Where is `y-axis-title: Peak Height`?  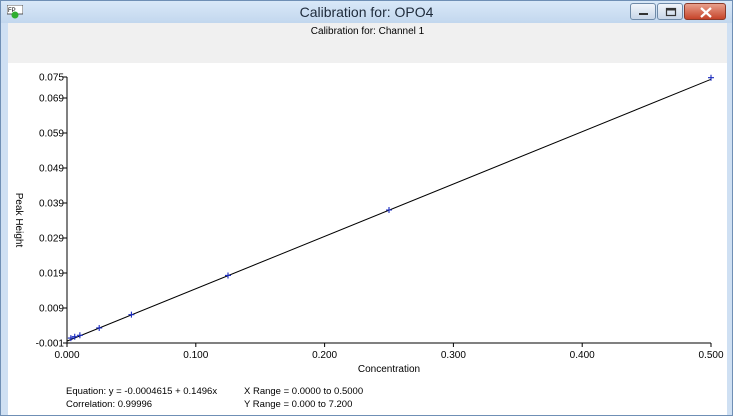
y-axis-title: Peak Height is located at coordinates (18, 220).